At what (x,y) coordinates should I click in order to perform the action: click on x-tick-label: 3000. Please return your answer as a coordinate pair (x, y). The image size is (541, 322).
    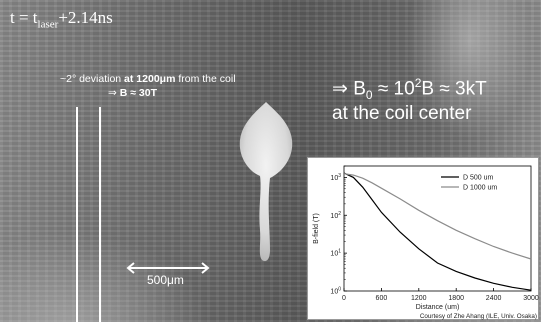
    Looking at the image, I should click on (531, 298).